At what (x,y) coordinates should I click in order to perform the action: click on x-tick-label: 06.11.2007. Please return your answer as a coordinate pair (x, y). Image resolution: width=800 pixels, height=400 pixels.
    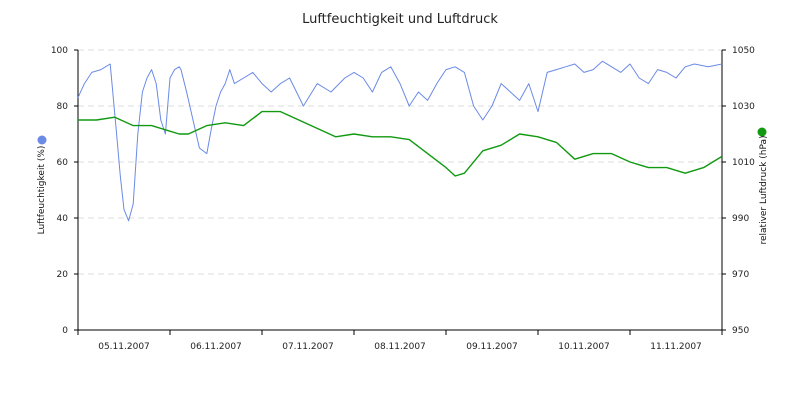
    Looking at the image, I should click on (216, 347).